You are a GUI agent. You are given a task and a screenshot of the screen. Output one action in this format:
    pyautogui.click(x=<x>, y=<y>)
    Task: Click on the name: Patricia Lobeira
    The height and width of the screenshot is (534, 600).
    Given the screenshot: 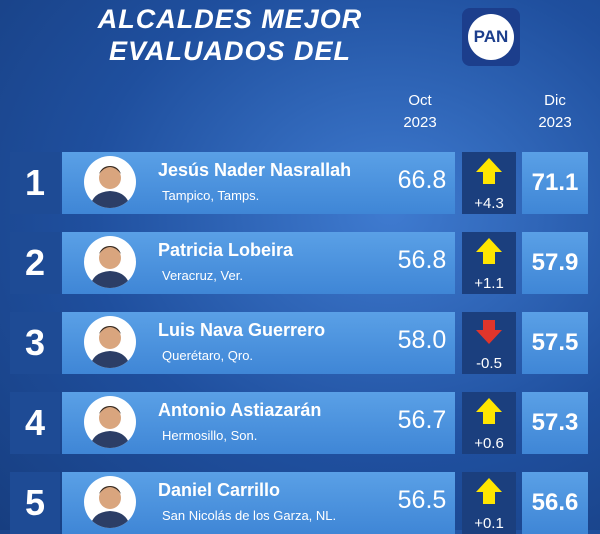 What is the action you would take?
    pyautogui.click(x=226, y=250)
    